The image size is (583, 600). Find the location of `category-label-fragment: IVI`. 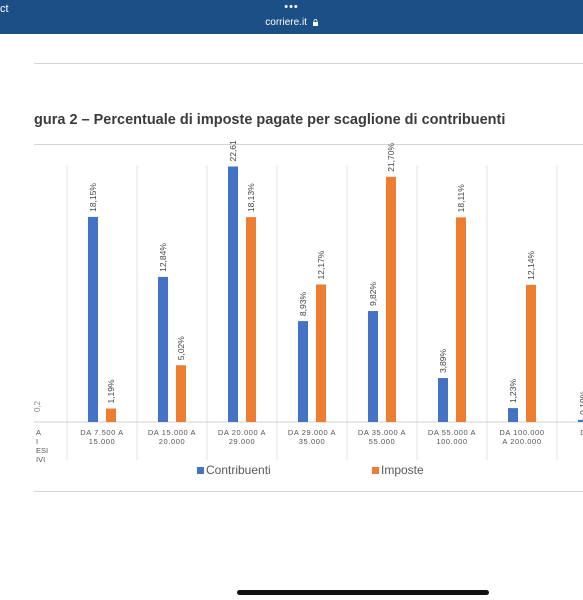

category-label-fragment: IVI is located at coordinates (40, 459).